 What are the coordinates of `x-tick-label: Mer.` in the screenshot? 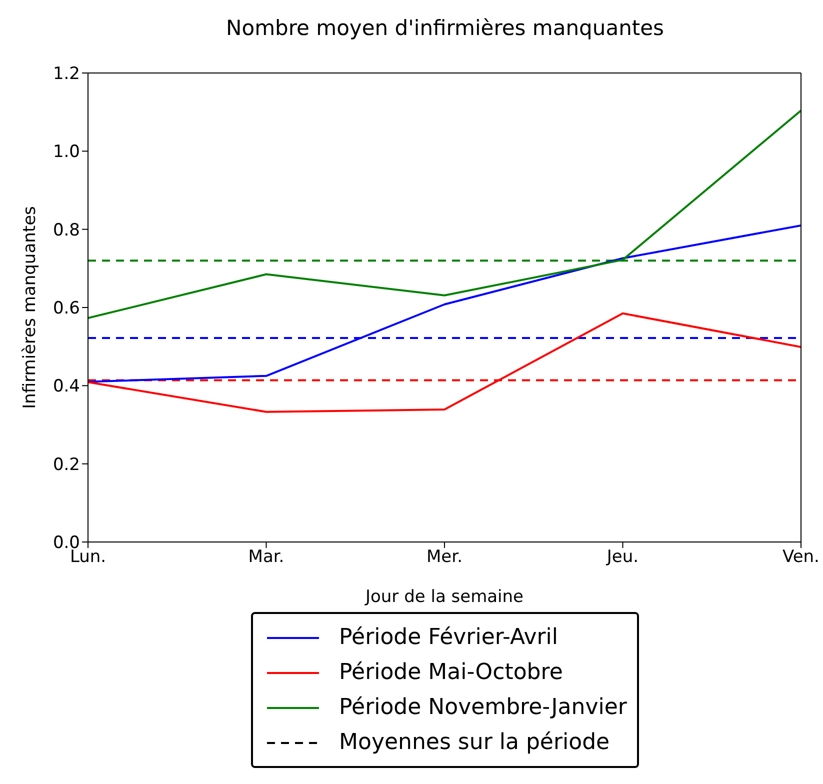 It's located at (444, 557).